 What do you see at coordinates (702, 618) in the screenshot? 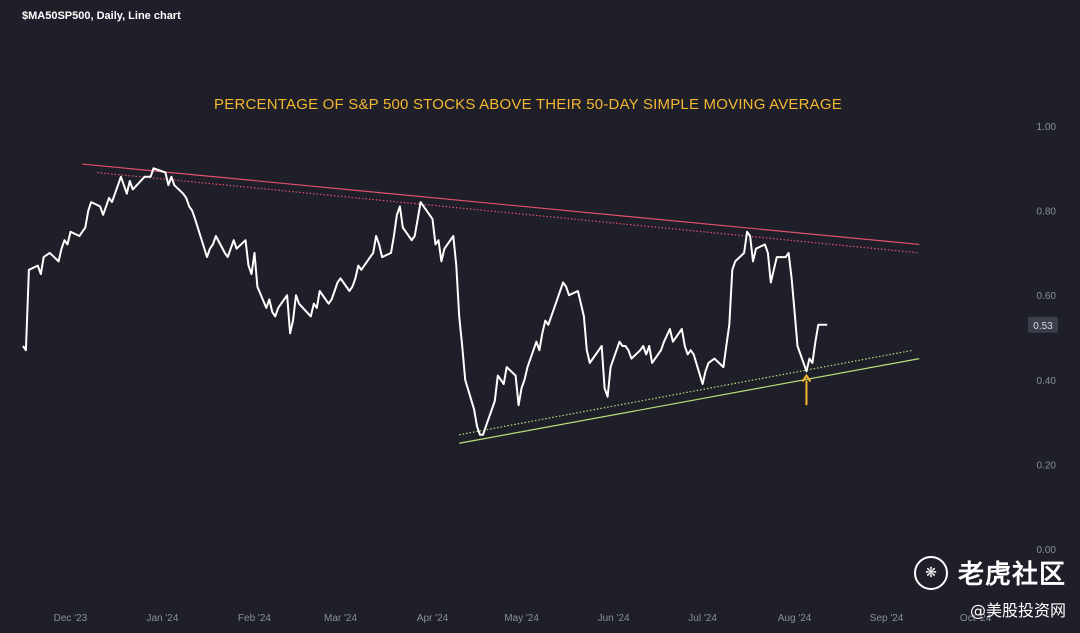
I see `x-tick-label: Jul '24` at bounding box center [702, 618].